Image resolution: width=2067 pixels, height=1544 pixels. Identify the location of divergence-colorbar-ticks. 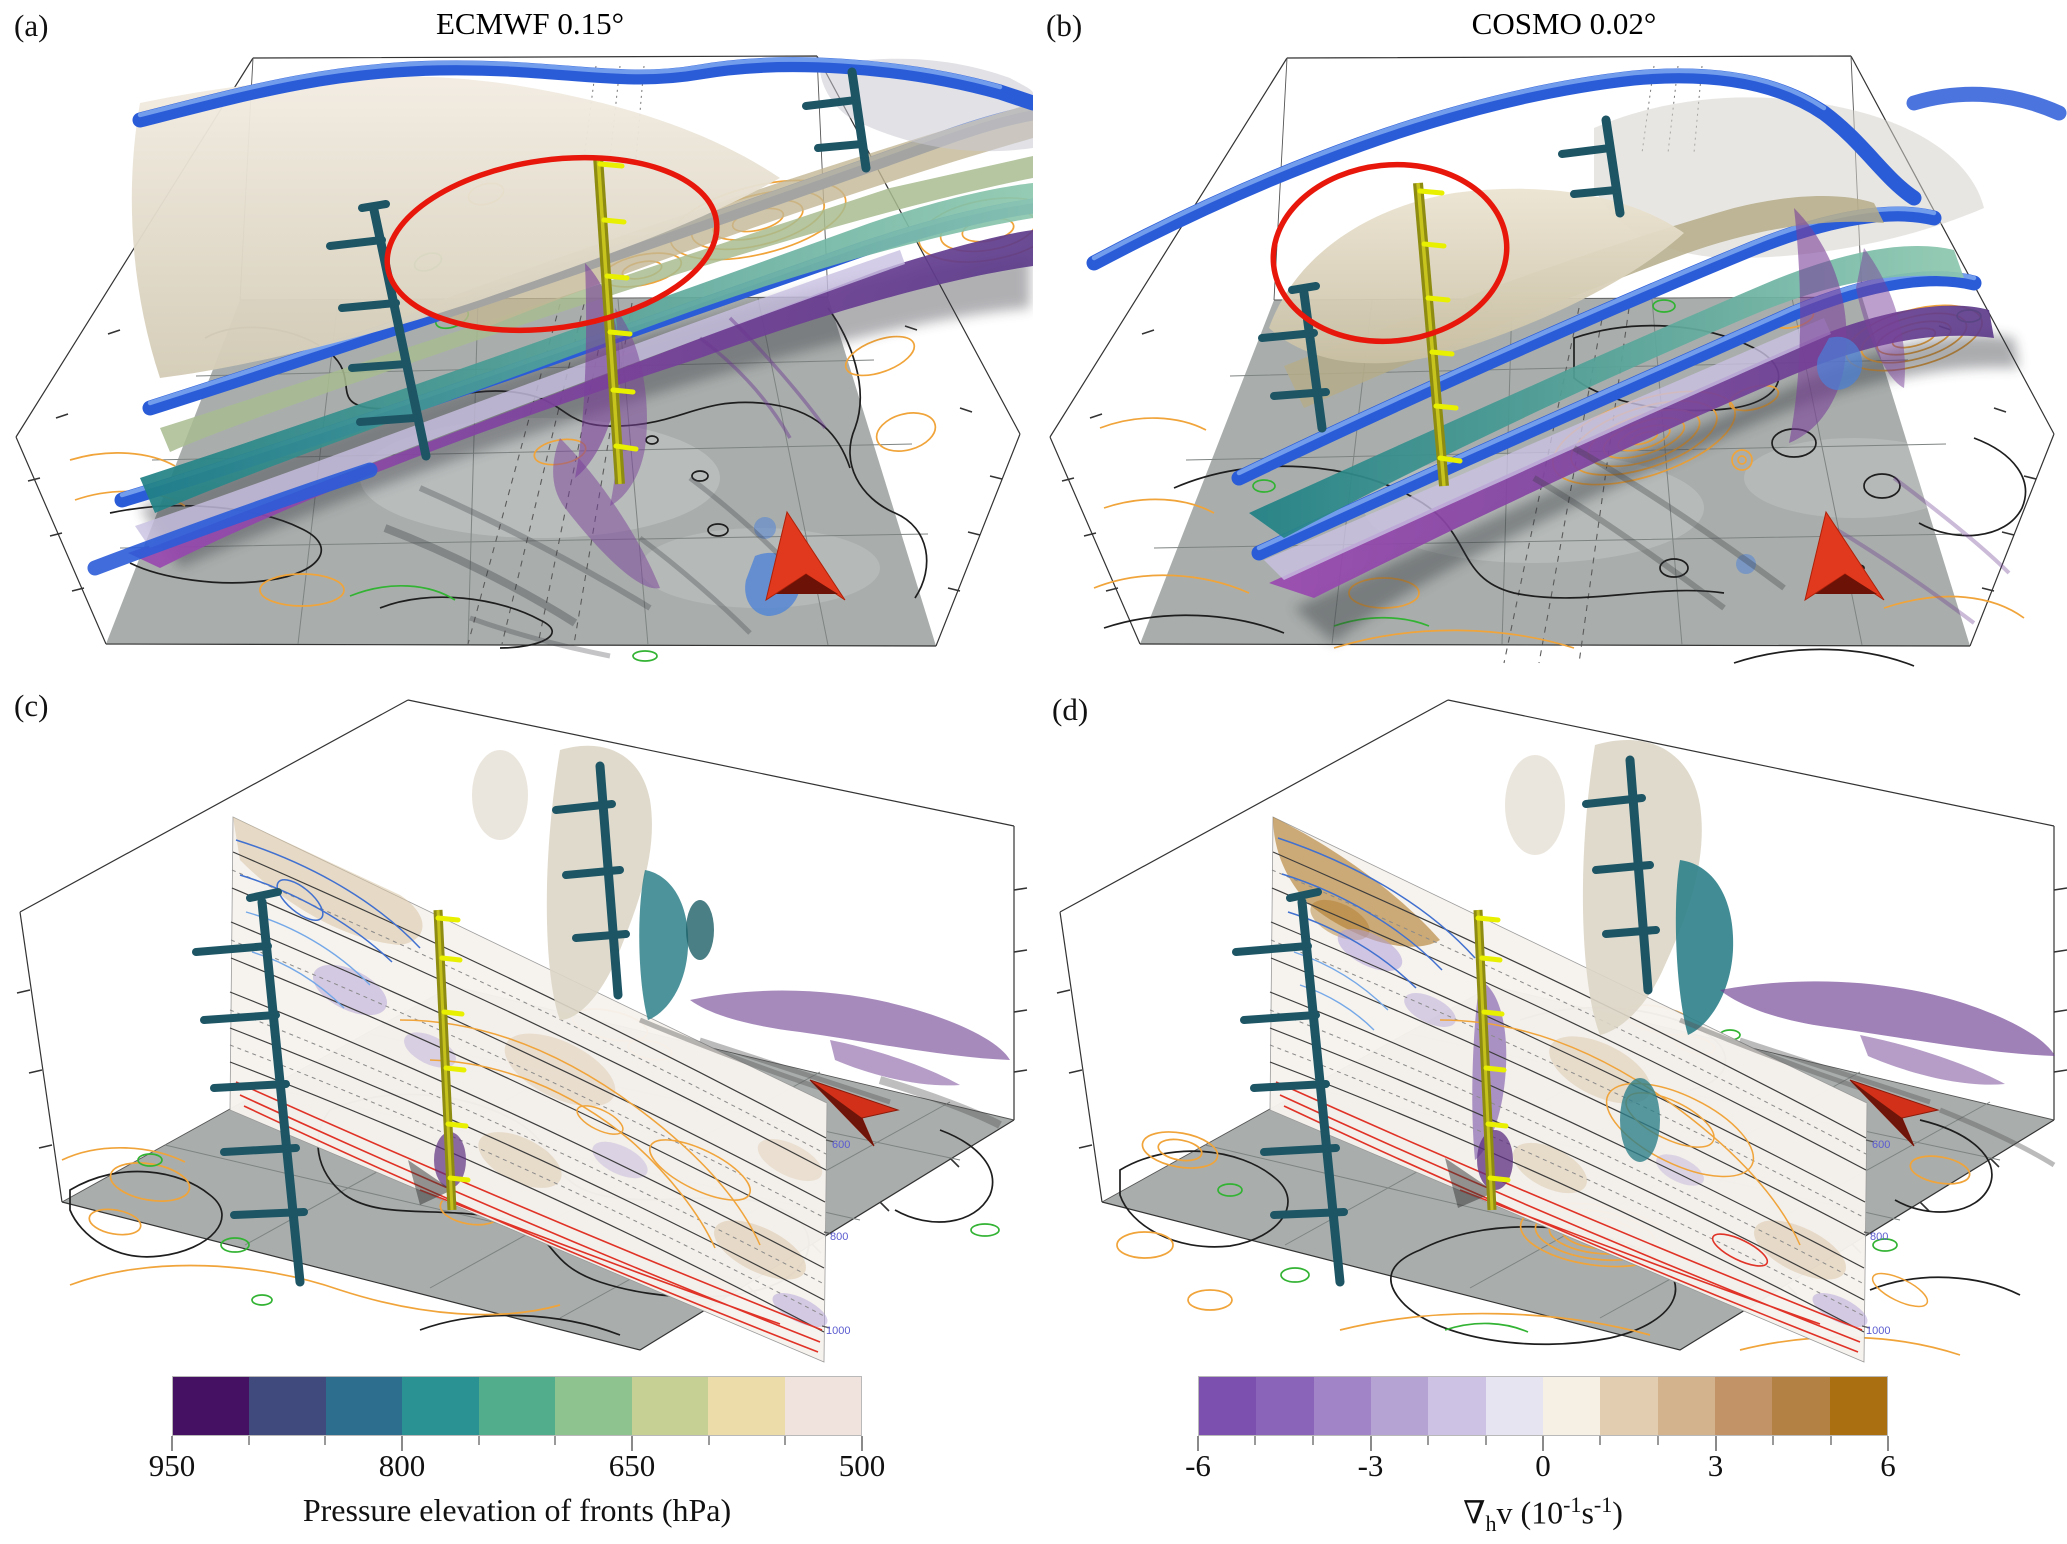
(1543, 1444).